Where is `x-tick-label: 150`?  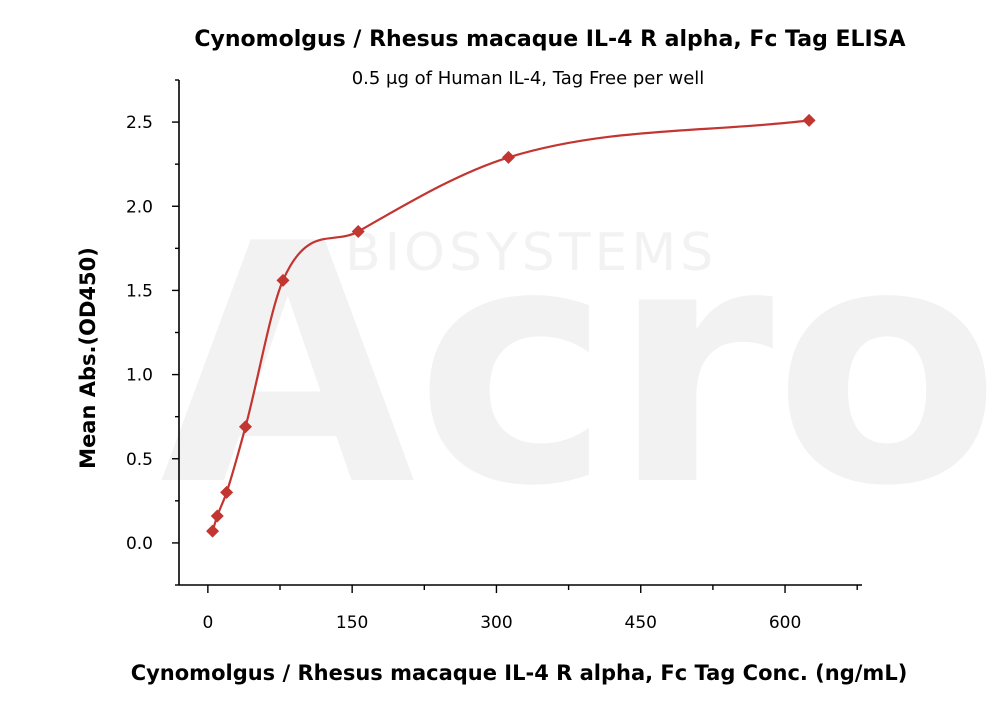 x-tick-label: 150 is located at coordinates (352, 623).